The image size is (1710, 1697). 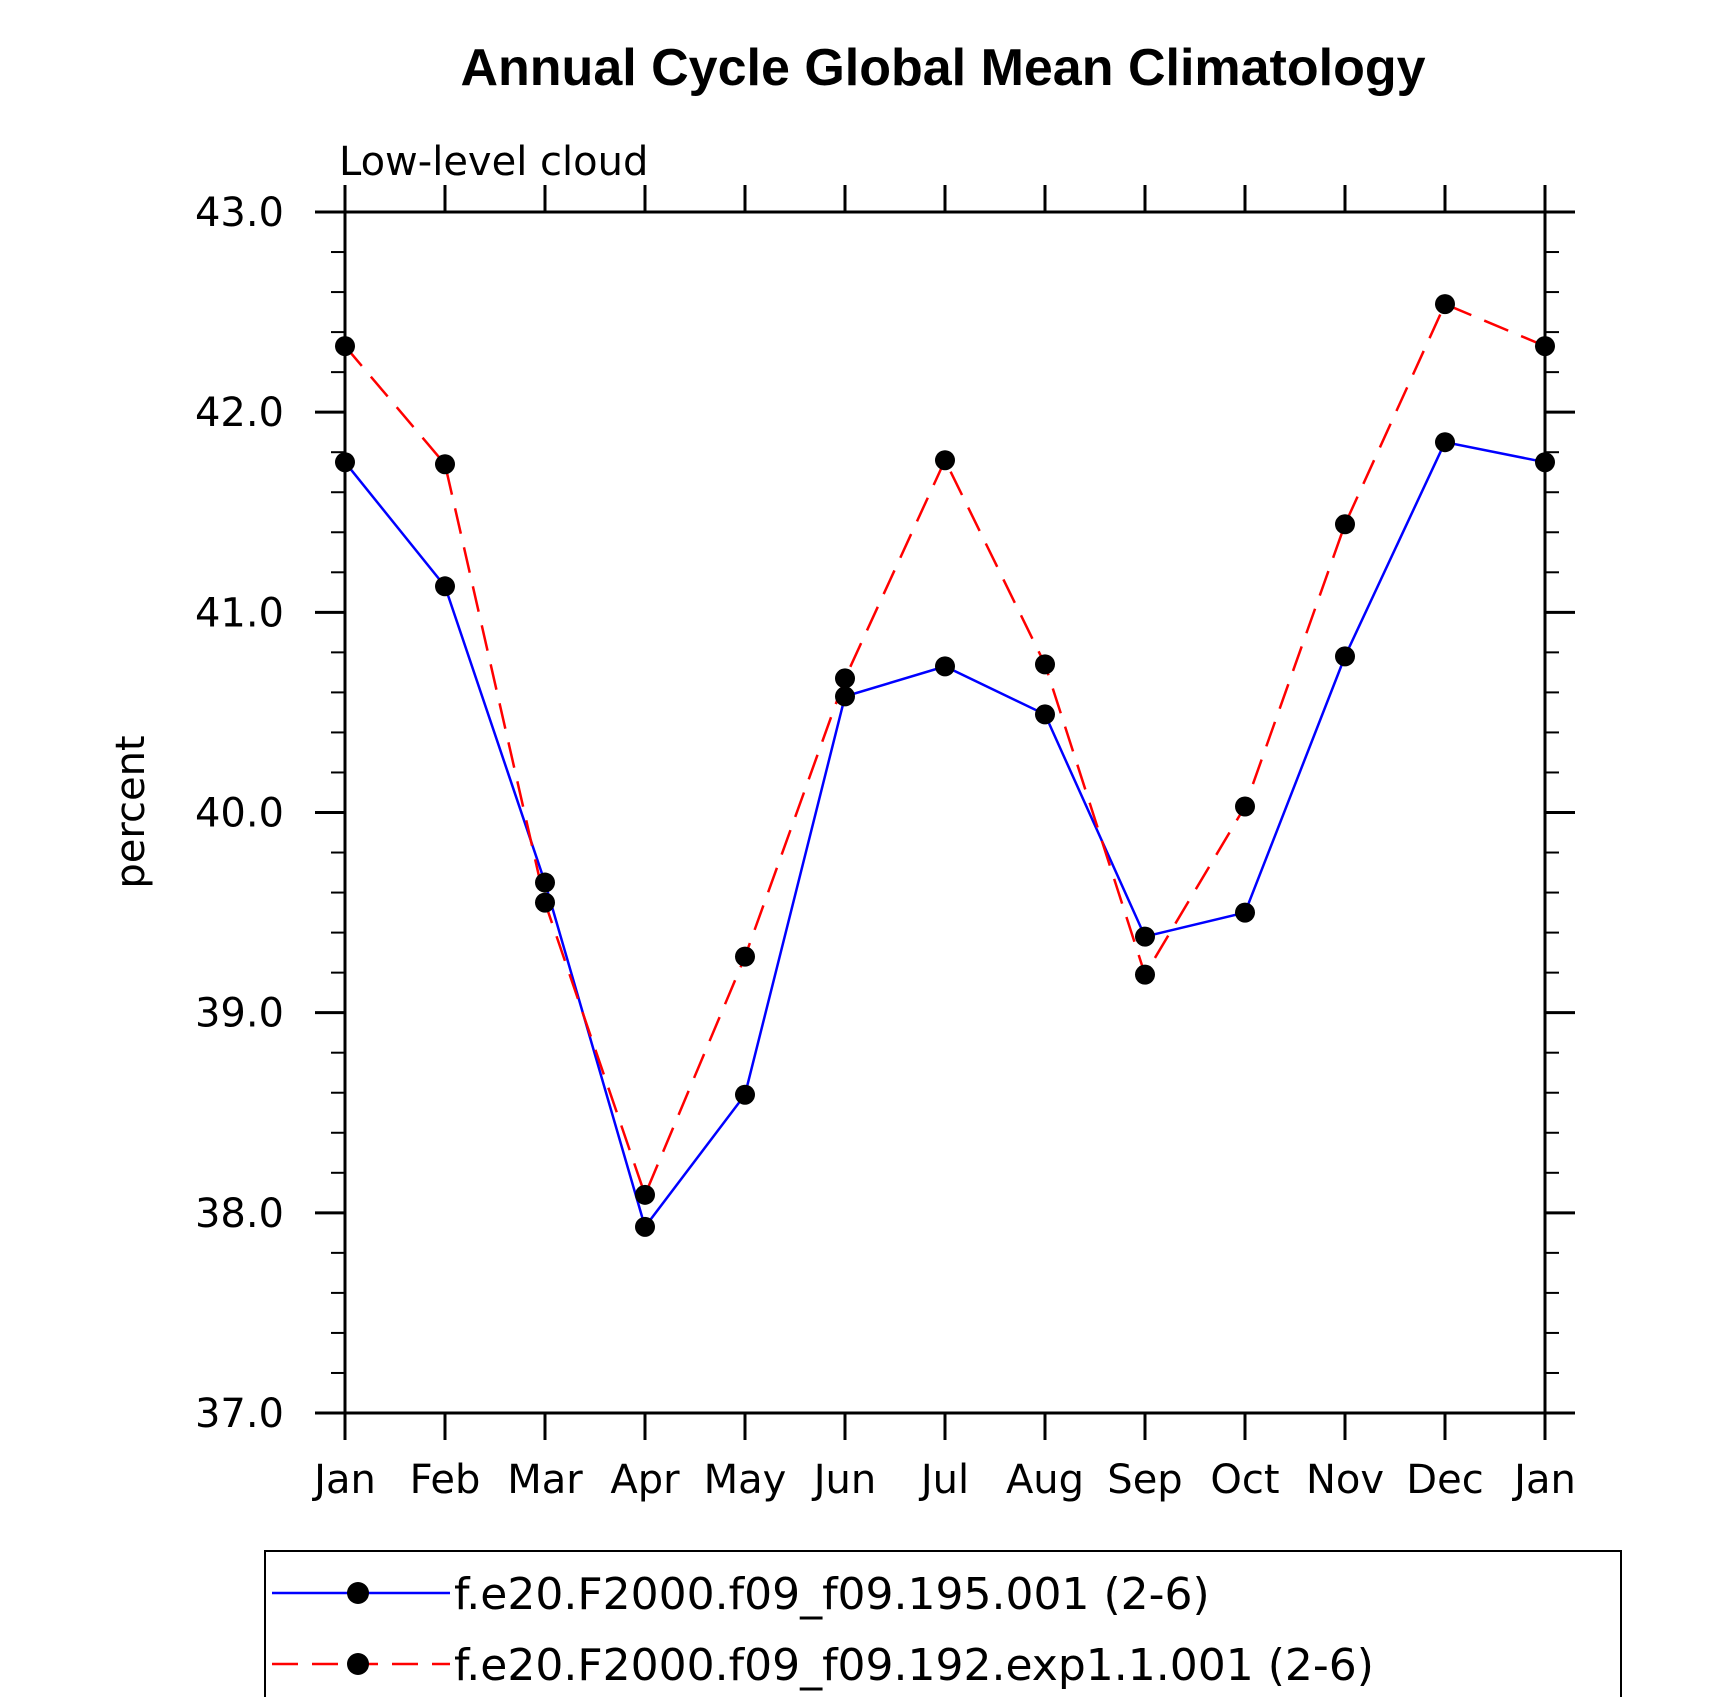 What do you see at coordinates (645, 1480) in the screenshot?
I see `x-tick-label: Apr` at bounding box center [645, 1480].